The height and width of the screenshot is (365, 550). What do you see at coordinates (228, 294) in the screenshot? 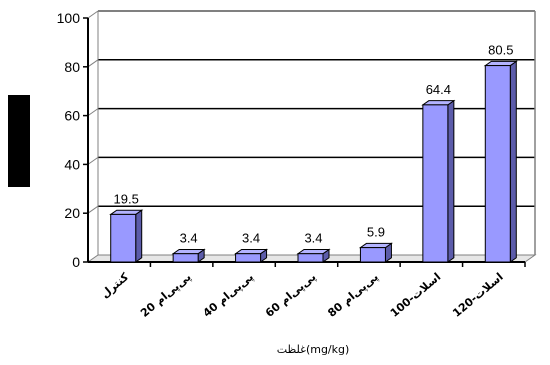
I see `x-category-label: 40 پی‌پی‌ام` at bounding box center [228, 294].